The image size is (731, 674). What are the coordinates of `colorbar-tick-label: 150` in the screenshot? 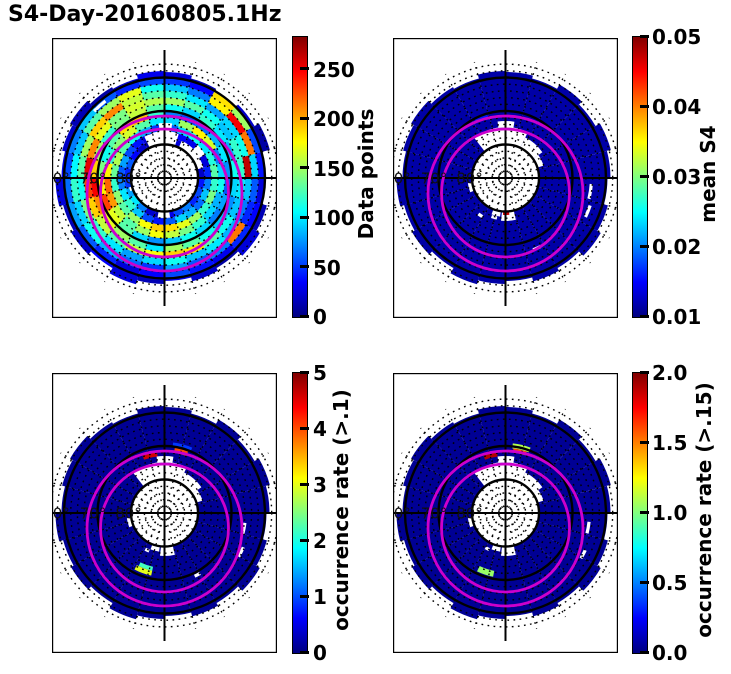 It's located at (334, 168).